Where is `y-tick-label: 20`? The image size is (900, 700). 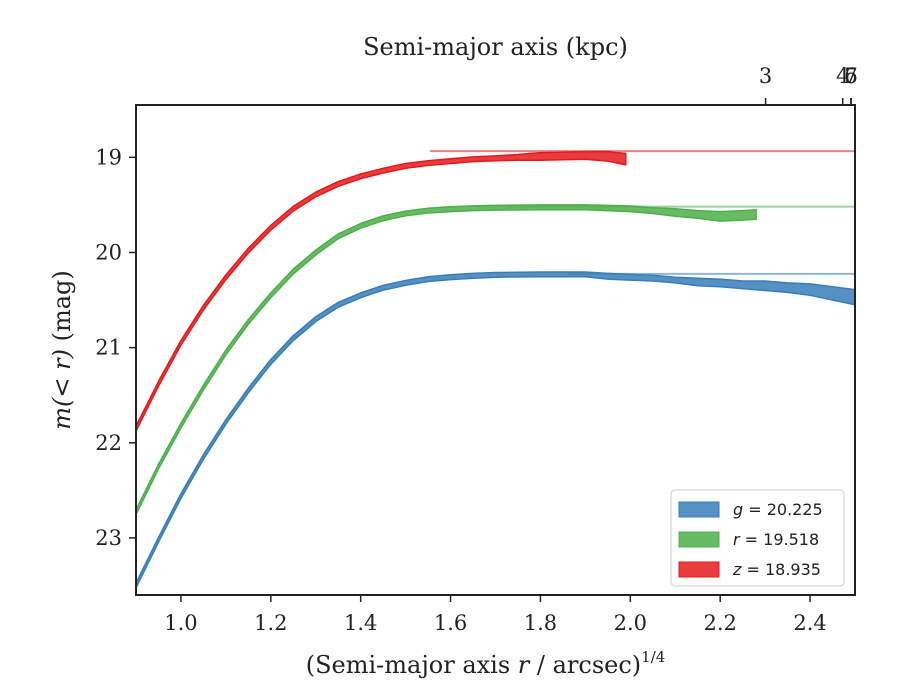 y-tick-label: 20 is located at coordinates (108, 252).